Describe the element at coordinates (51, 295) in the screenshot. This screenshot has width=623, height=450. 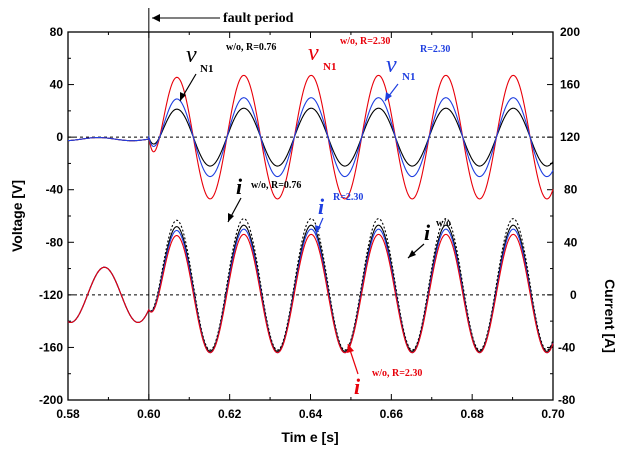
I see `y-left-tick-label: -120` at that location.